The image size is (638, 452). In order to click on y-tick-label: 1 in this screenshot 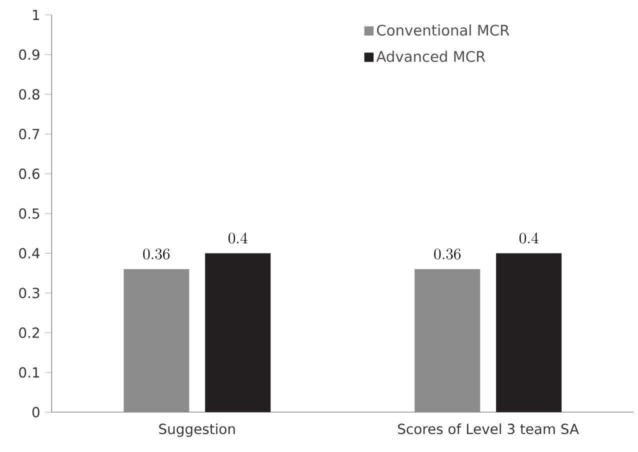, I will do `click(36, 15)`.